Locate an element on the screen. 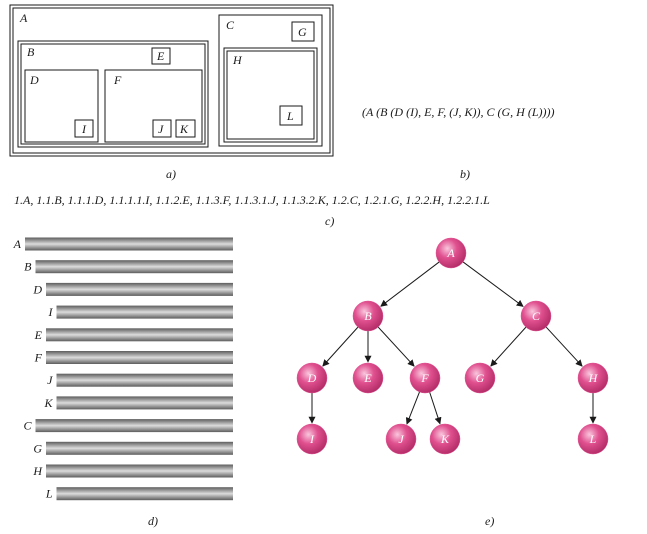 This screenshot has width=647, height=534. set-e-label: E is located at coordinates (160, 56).